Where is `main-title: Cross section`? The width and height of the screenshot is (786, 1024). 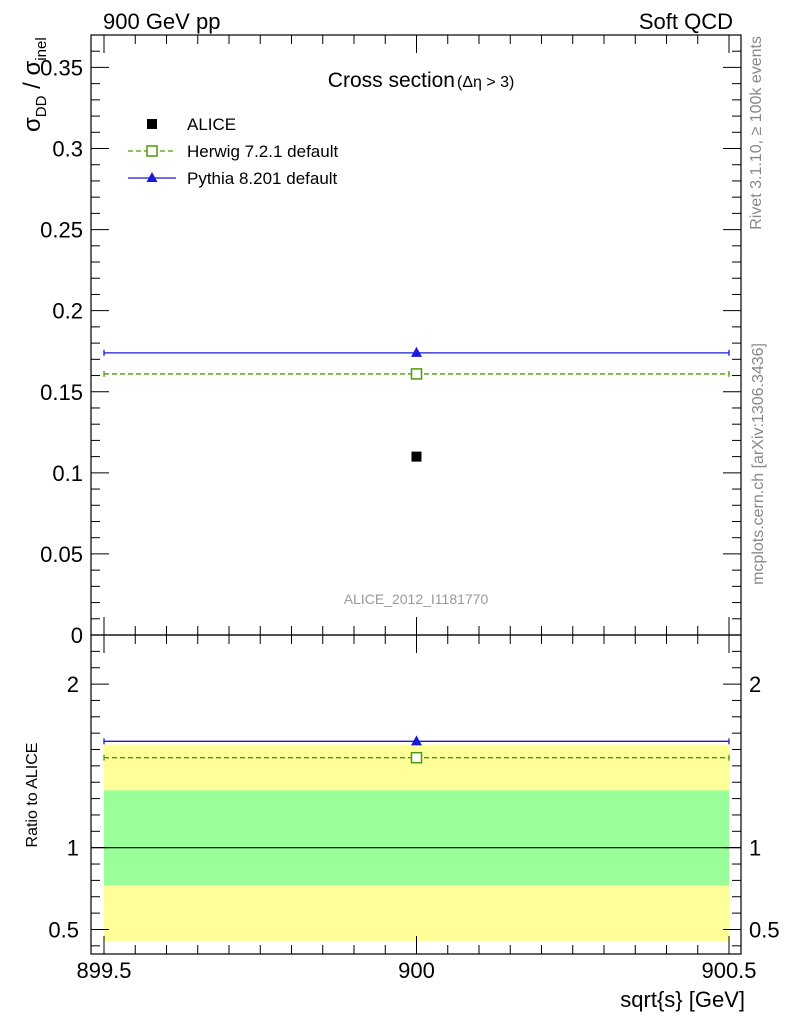 main-title: Cross section is located at coordinates (391, 80).